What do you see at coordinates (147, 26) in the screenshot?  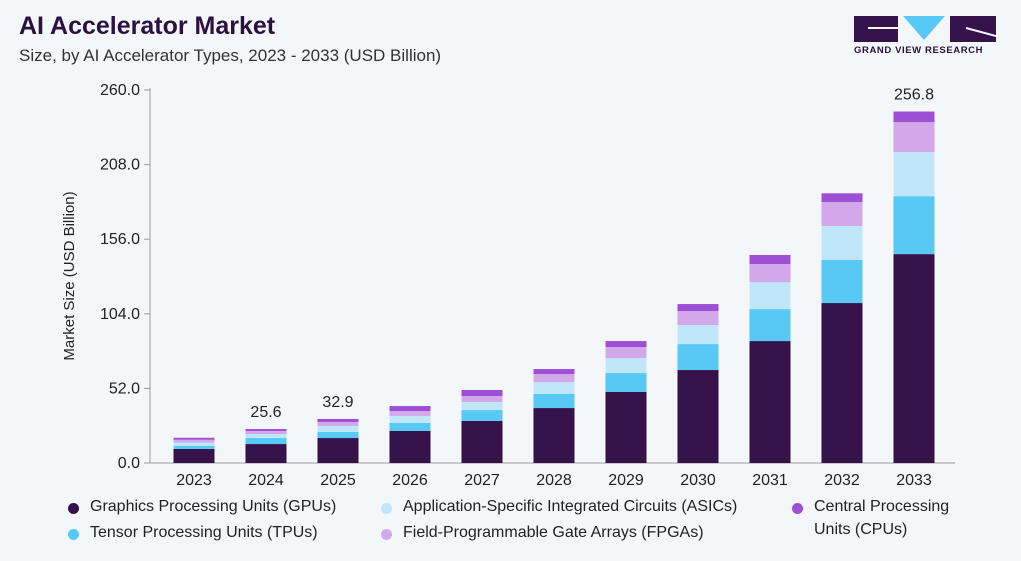 I see `chart-title: AI Accelerator Market` at bounding box center [147, 26].